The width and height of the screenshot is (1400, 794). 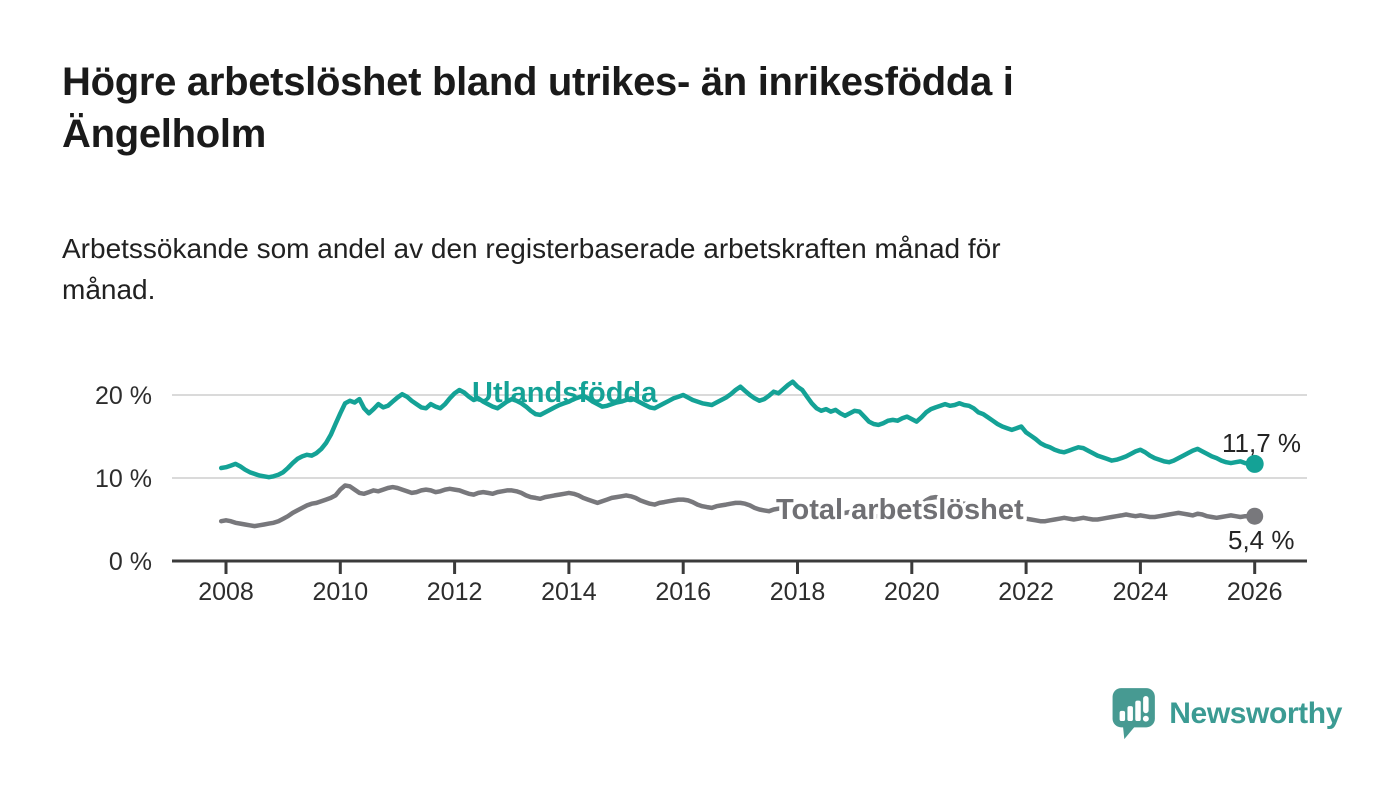 I want to click on gridlines, so click(x=739, y=436).